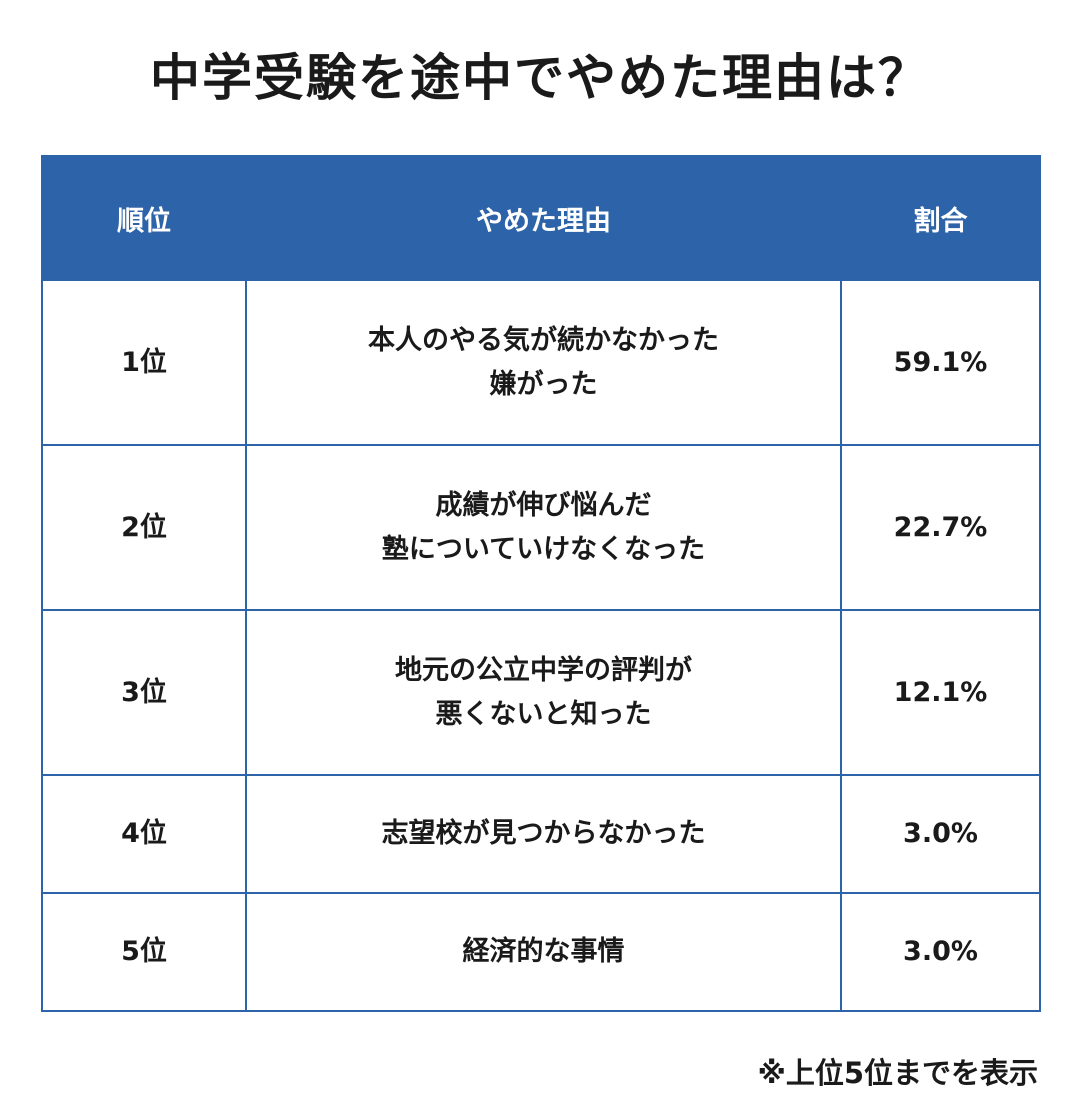 This screenshot has width=1080, height=1119. What do you see at coordinates (540, 78) in the screenshot?
I see `page-title: 中学受験を途中でやめた理由は？` at bounding box center [540, 78].